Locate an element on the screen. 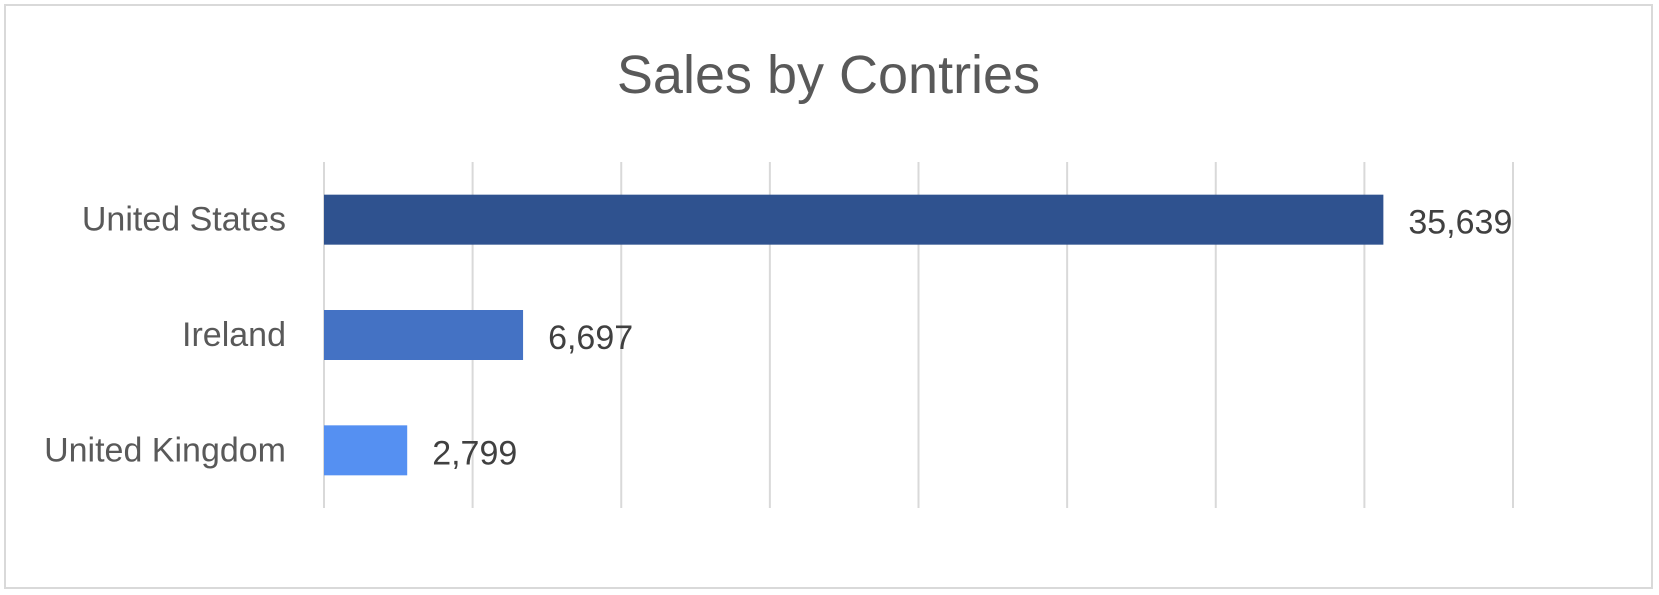 This screenshot has height=595, width=1659. category-label: Ireland is located at coordinates (234, 335).